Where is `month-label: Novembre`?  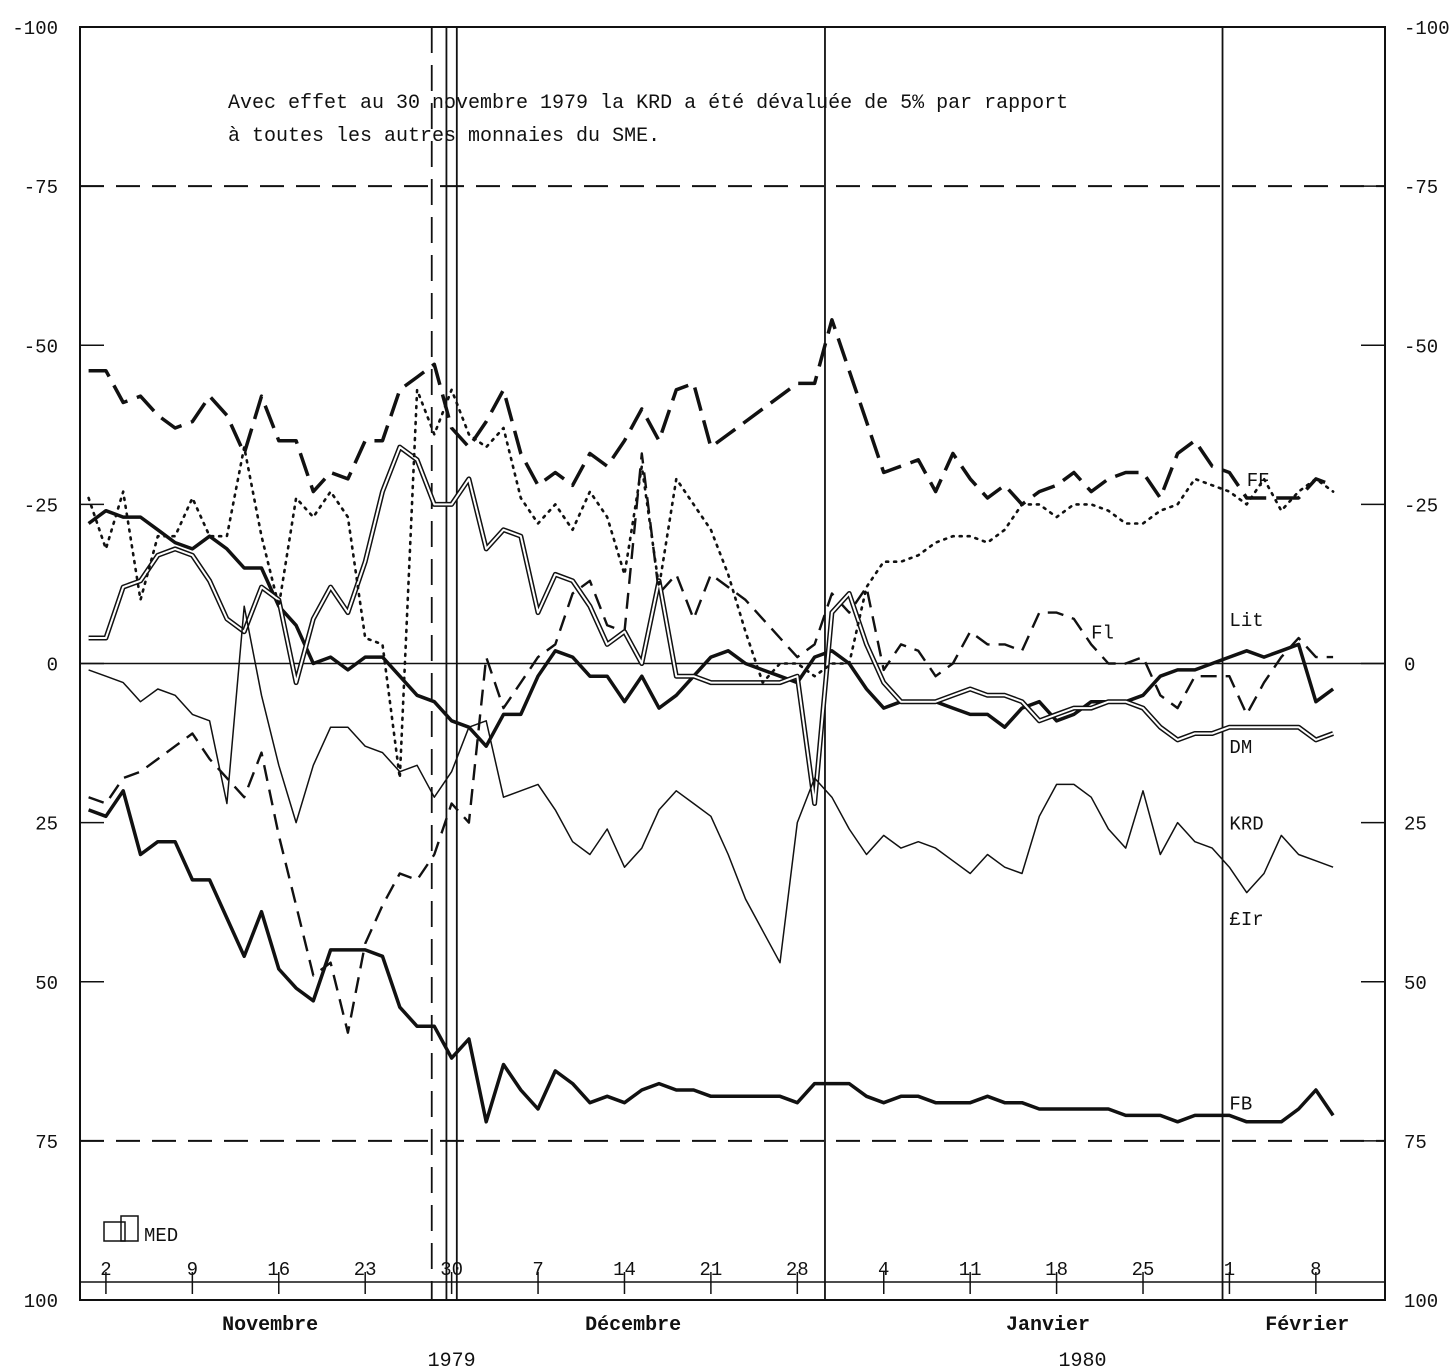
month-label: Novembre is located at coordinates (270, 1325).